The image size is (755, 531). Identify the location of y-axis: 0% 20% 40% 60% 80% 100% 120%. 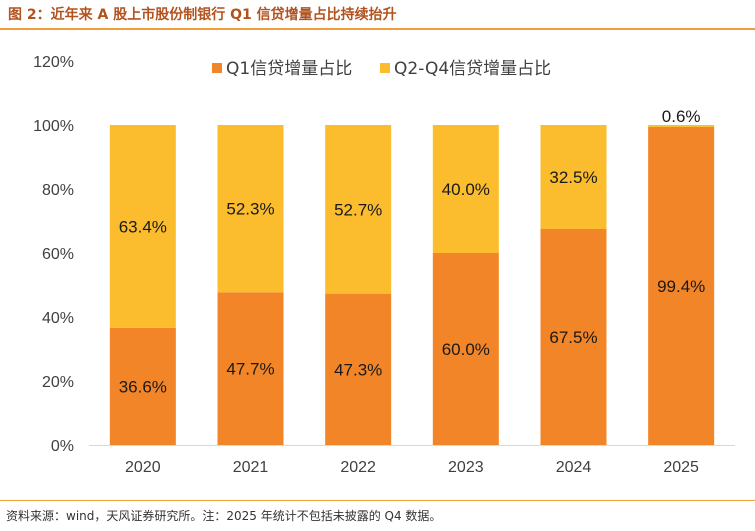
(53, 254).